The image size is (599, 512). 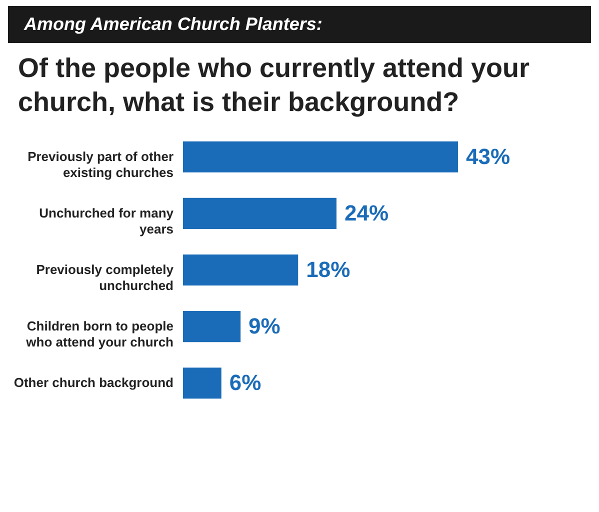 I want to click on chart-title: Among American Church Planters:, so click(x=299, y=24).